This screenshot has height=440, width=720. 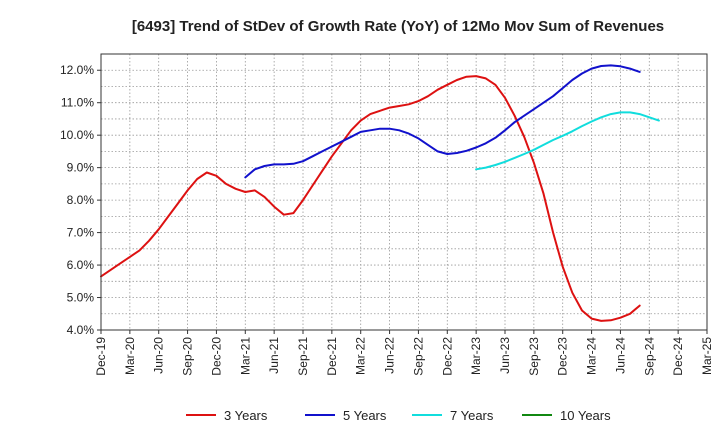 I want to click on y-tick-label: 6.0%, so click(x=81, y=265).